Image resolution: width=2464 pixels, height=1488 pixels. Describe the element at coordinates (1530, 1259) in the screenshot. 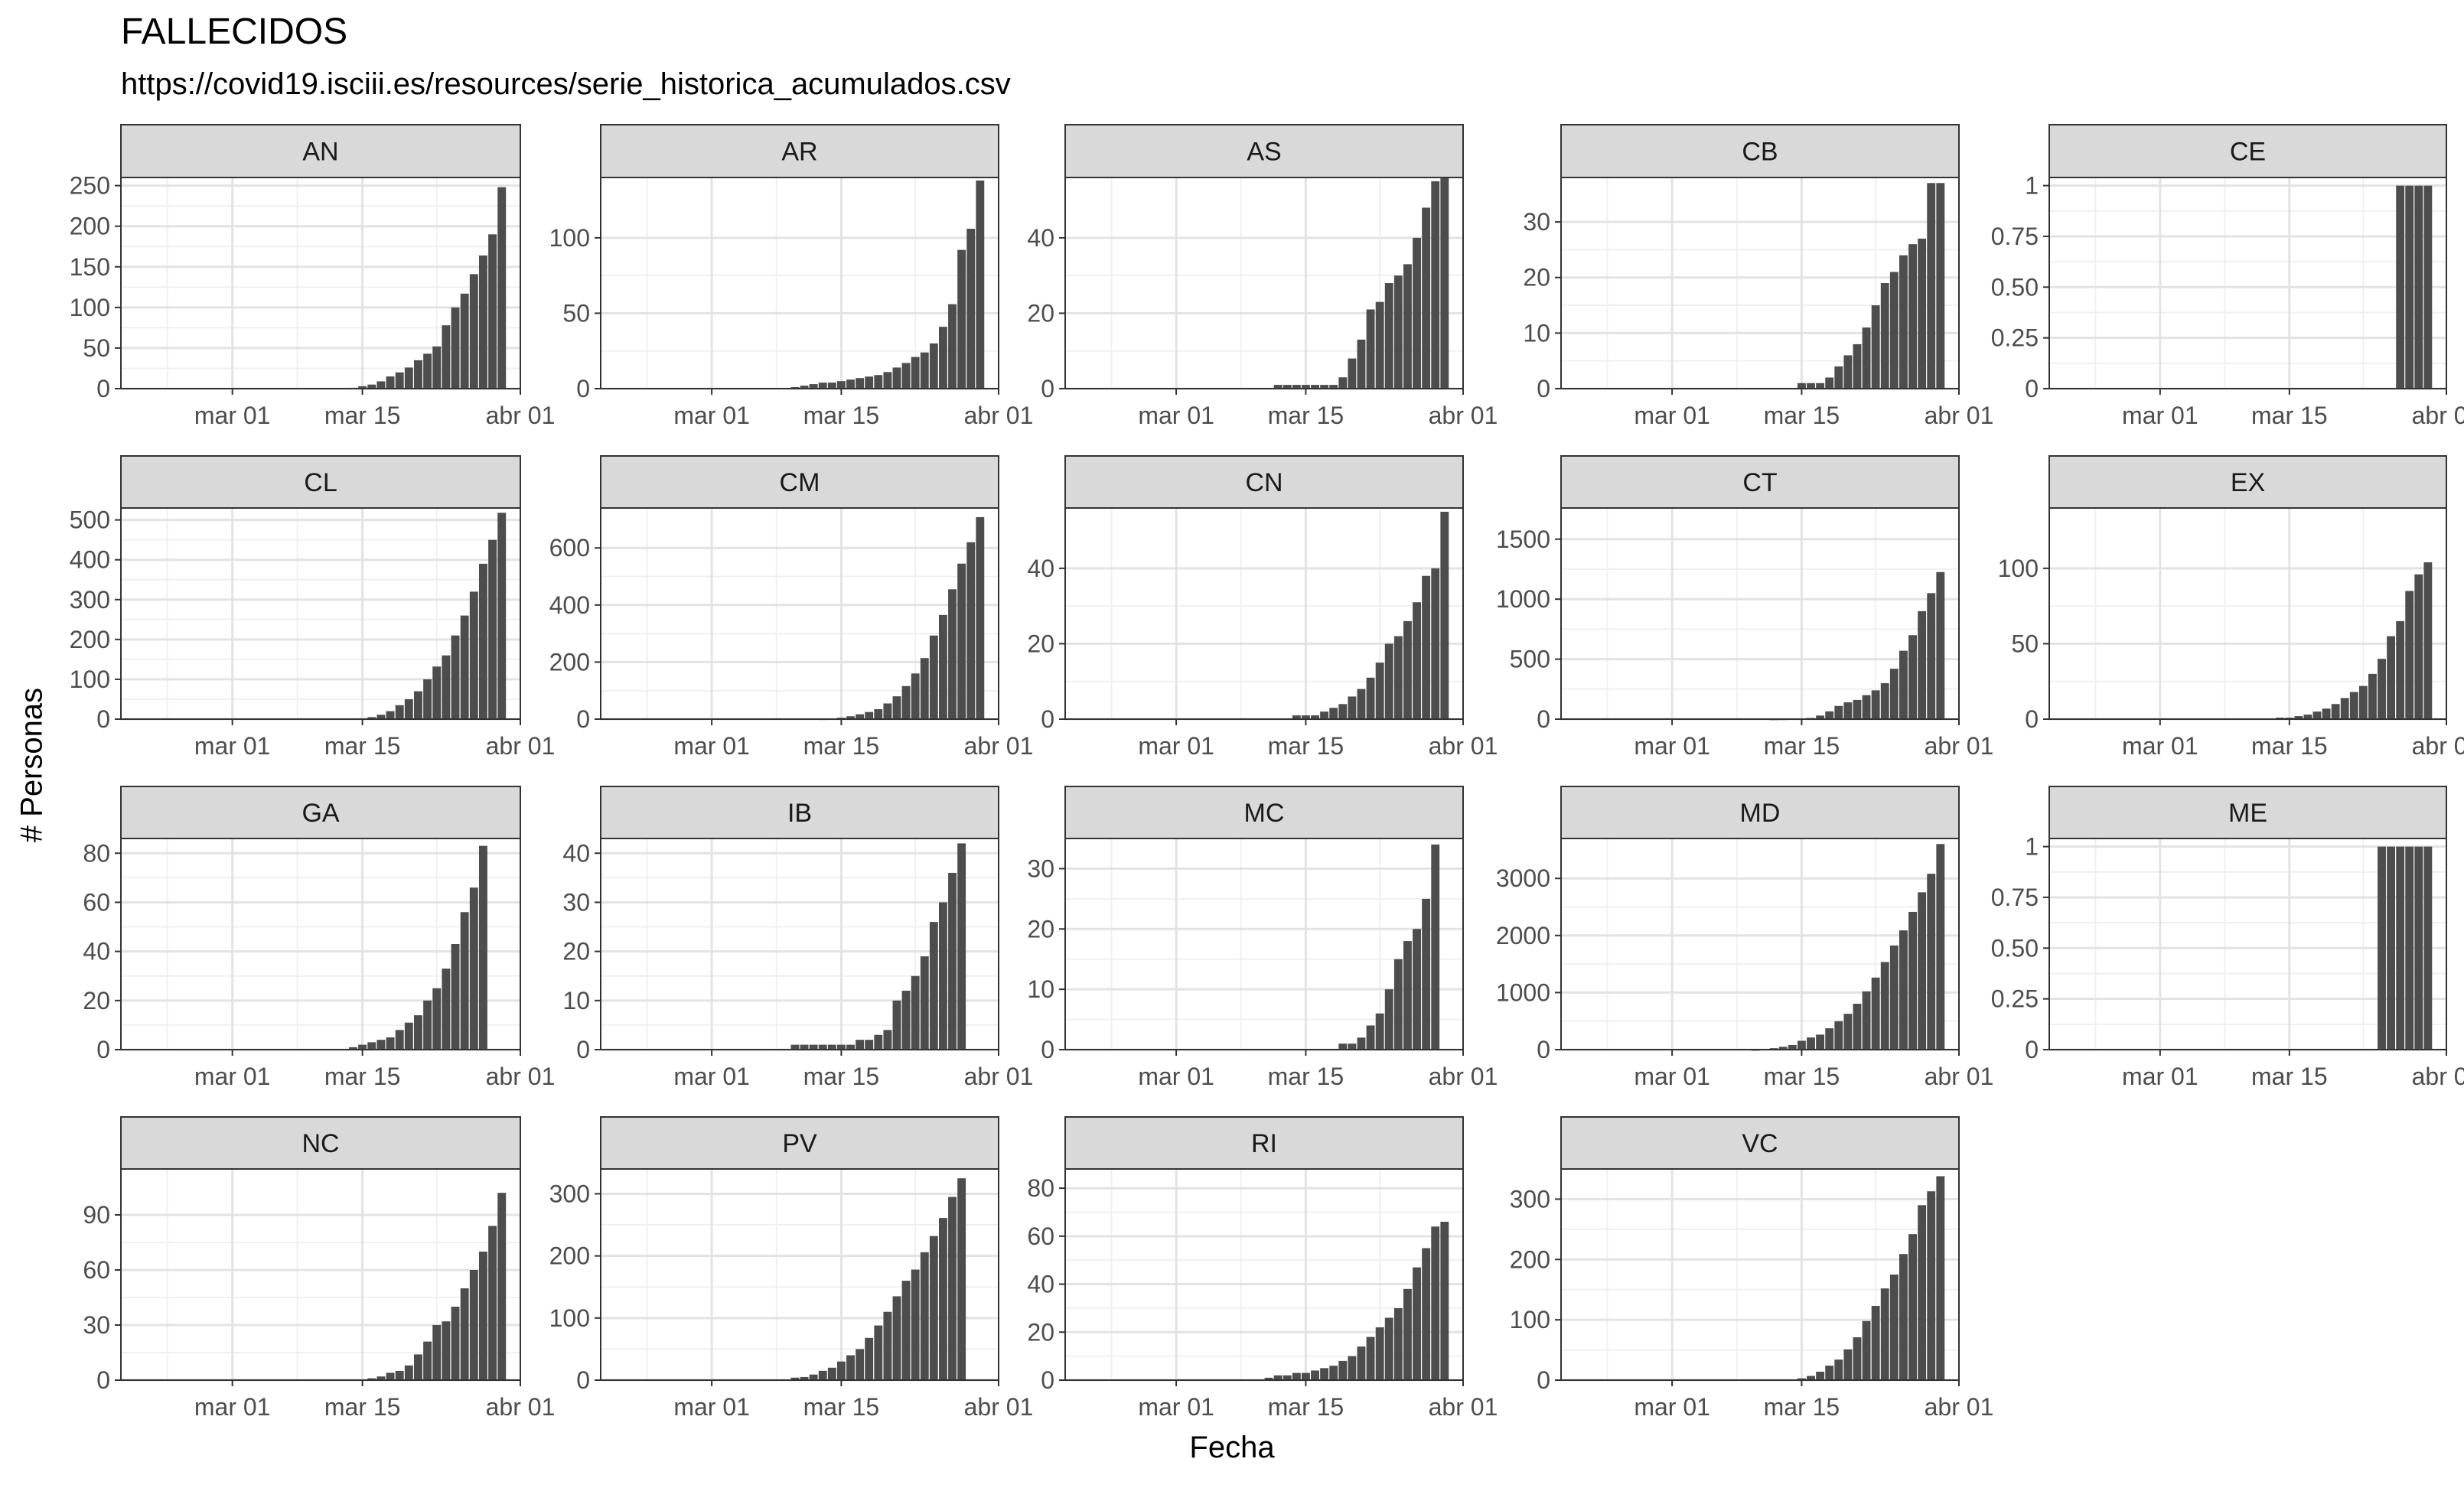

I see `y-tick-label: 200` at that location.